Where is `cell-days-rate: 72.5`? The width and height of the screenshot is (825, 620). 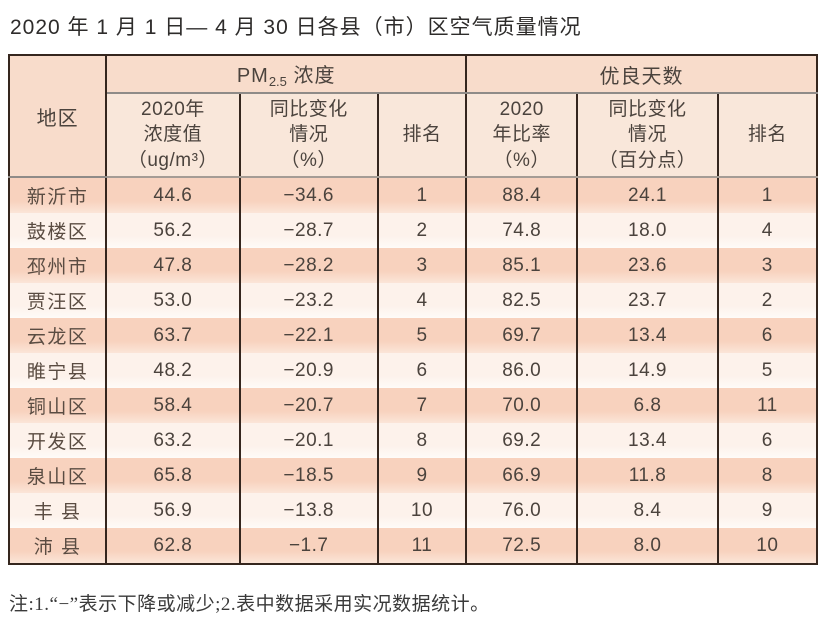 cell-days-rate: 72.5 is located at coordinates (522, 546).